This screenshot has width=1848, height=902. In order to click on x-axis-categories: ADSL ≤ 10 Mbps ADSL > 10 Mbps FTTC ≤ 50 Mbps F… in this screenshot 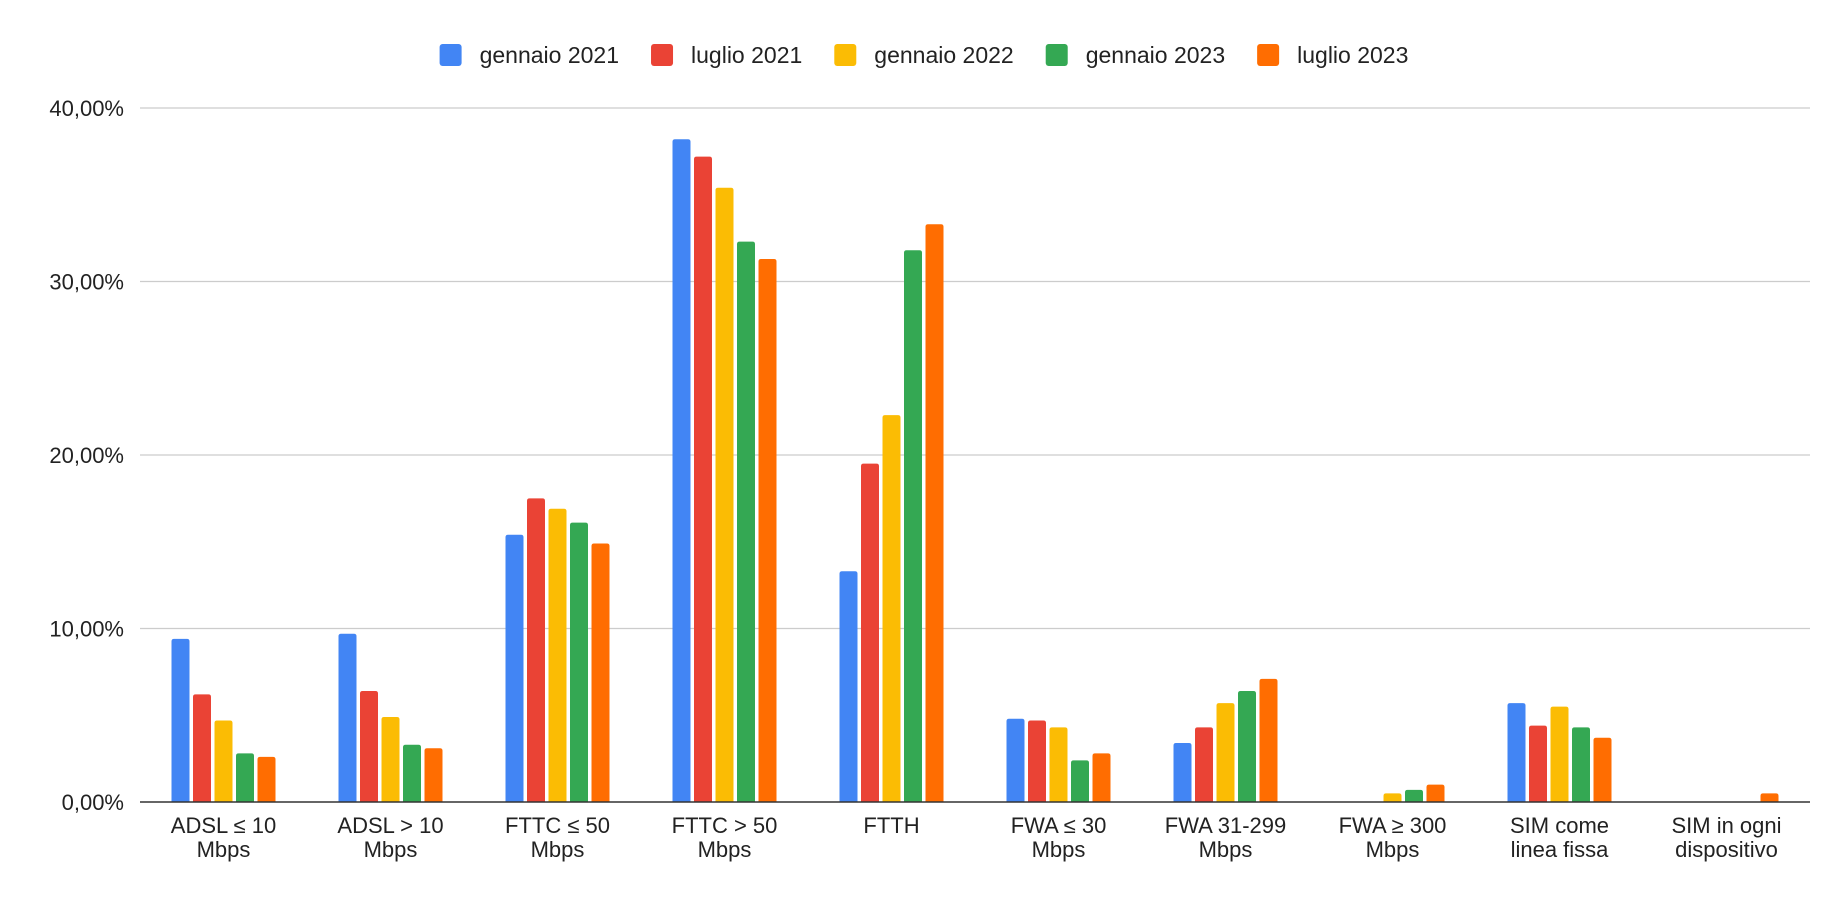, I will do `click(976, 837)`.